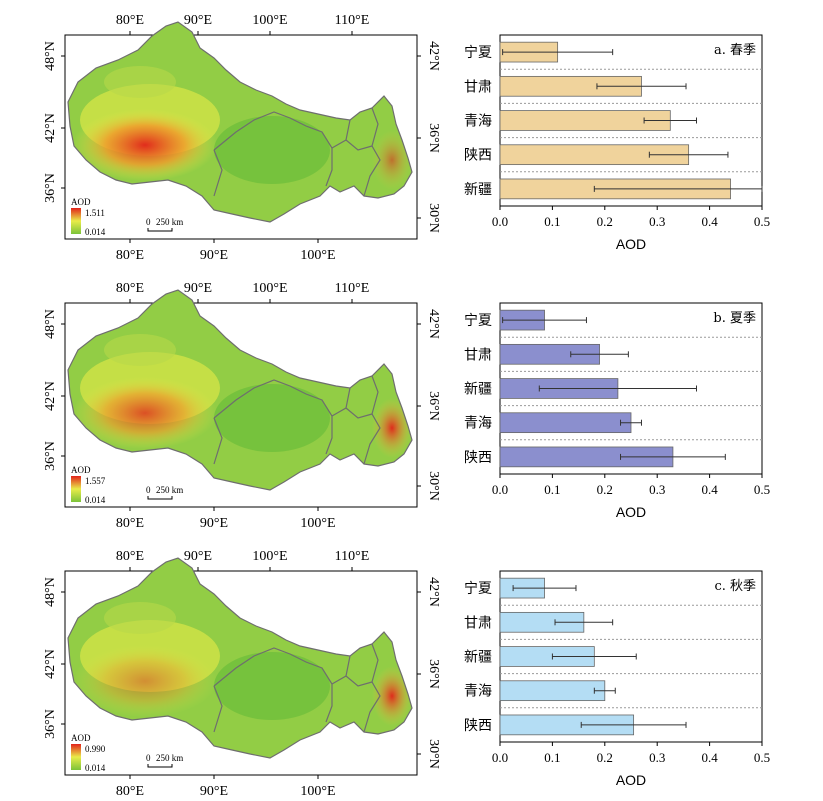  I want to click on category-label: 青海, so click(478, 424).